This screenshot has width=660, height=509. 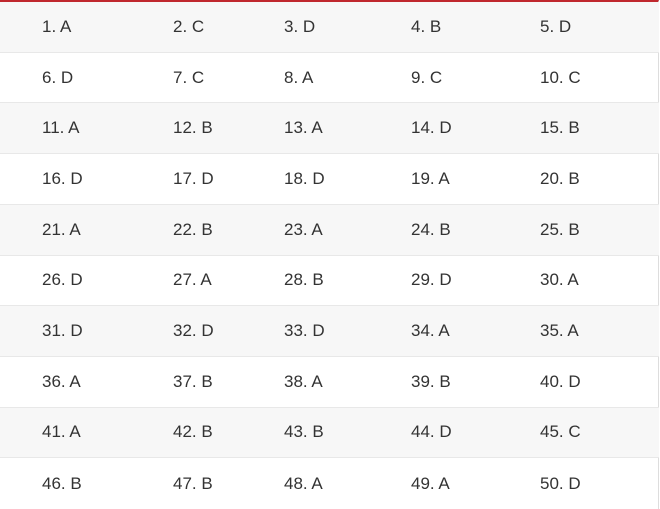 What do you see at coordinates (61, 381) in the screenshot?
I see `answer-cell: 36. A` at bounding box center [61, 381].